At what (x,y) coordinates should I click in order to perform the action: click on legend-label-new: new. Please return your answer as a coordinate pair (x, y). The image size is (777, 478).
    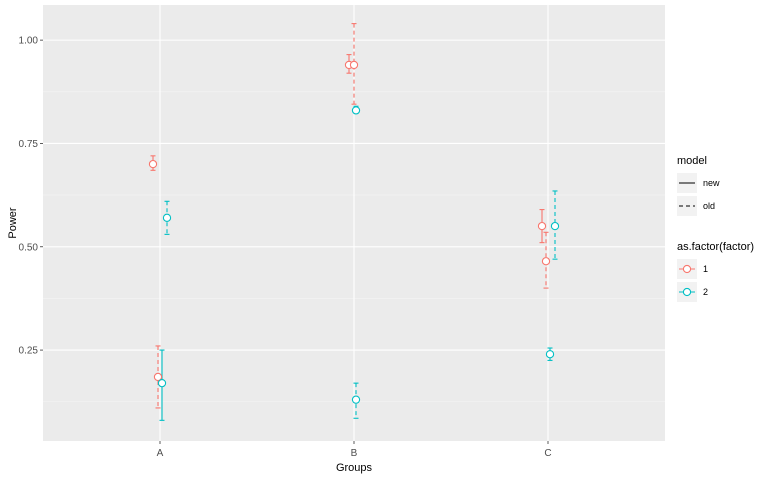
    Looking at the image, I should click on (711, 183).